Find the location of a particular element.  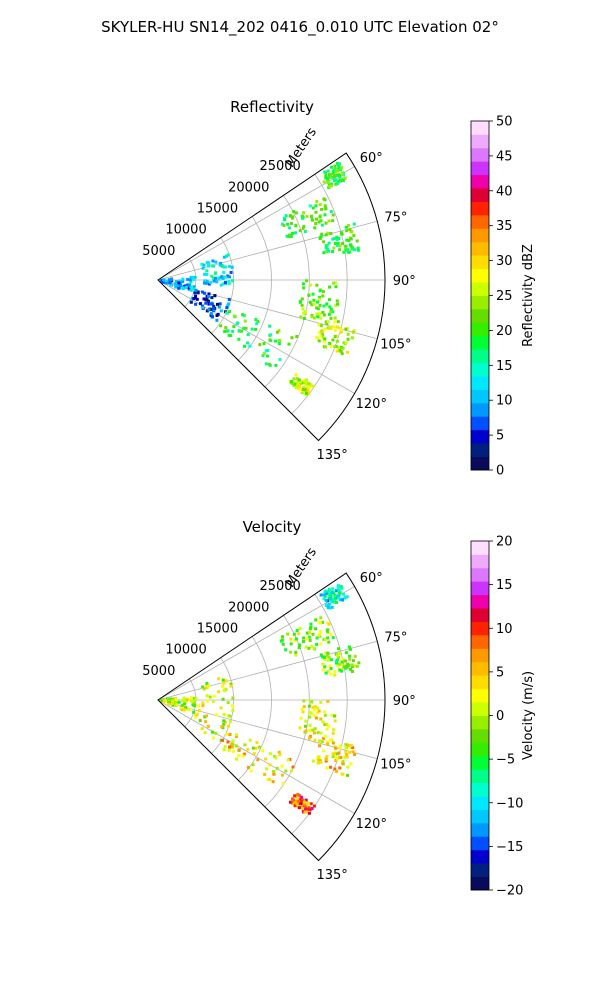

velocity-radial-label: Meters is located at coordinates (301, 567).